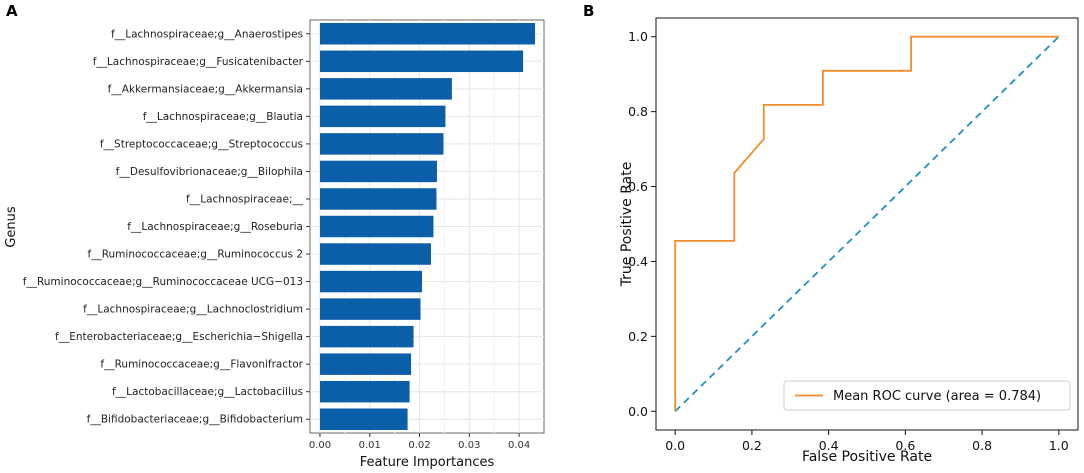 The height and width of the screenshot is (473, 1084). Describe the element at coordinates (638, 411) in the screenshot. I see `chart-b-y-tick-label: 0.0` at that location.